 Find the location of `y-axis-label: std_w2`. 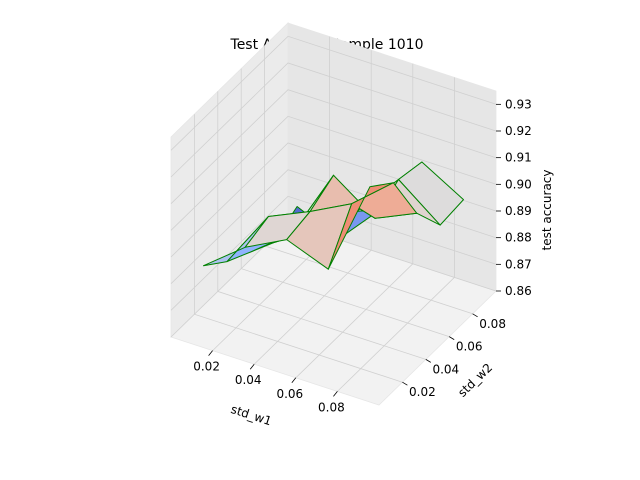

y-axis-label: std_w2 is located at coordinates (475, 379).